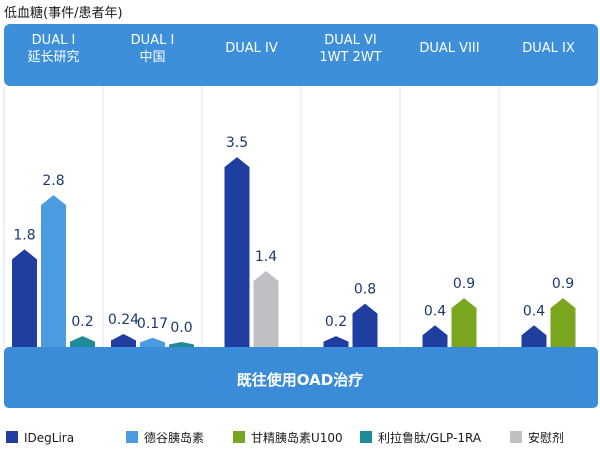  I want to click on trial-header-label: 中国, so click(152, 57).